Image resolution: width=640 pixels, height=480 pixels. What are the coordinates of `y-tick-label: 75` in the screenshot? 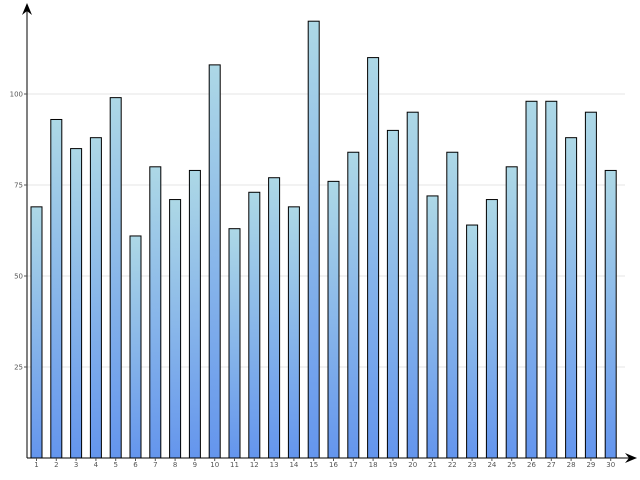 It's located at (18, 186).